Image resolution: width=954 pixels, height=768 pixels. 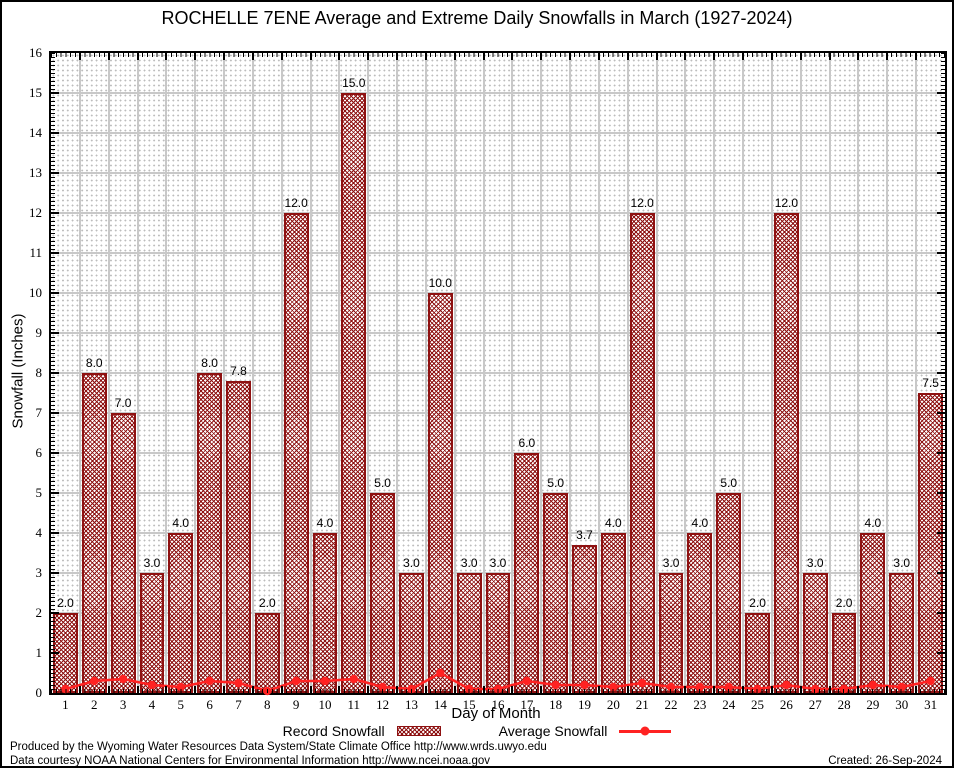 I want to click on y-tick-label: 7, so click(x=39, y=412).